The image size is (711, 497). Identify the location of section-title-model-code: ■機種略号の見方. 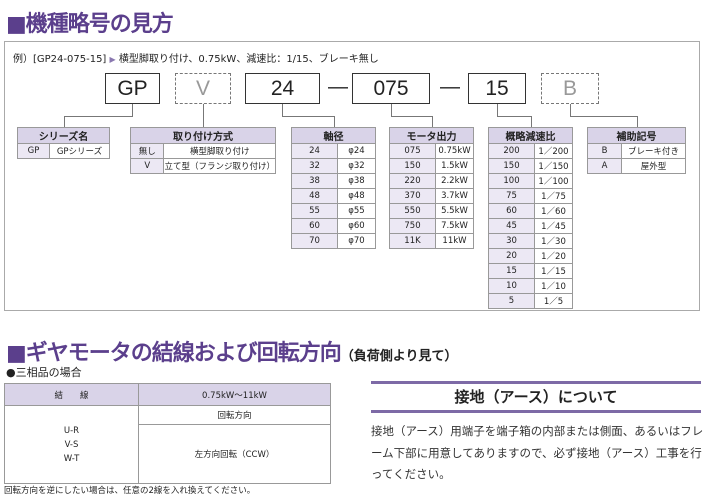
(90, 24).